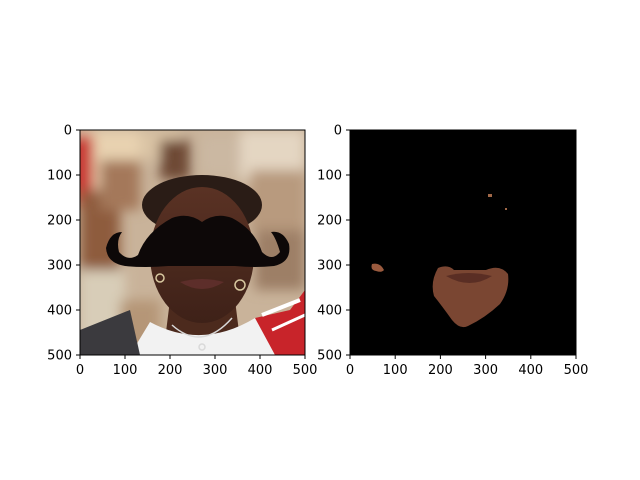 The width and height of the screenshot is (640, 480). What do you see at coordinates (170, 370) in the screenshot?
I see `left-x-tick-label: 200` at bounding box center [170, 370].